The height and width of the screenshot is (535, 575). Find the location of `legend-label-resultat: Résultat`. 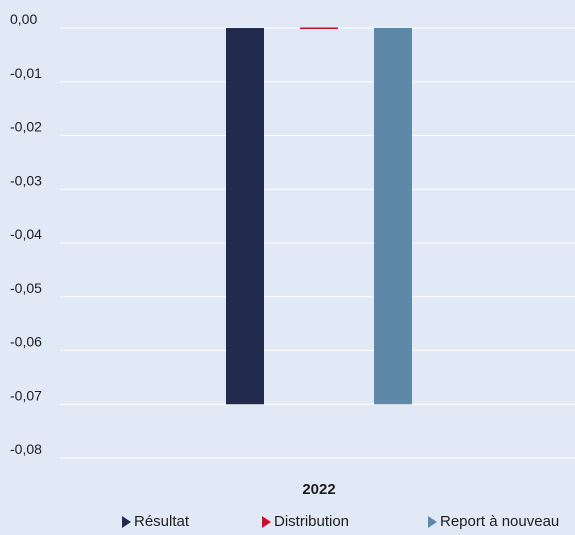

legend-label-resultat: Résultat is located at coordinates (162, 521).